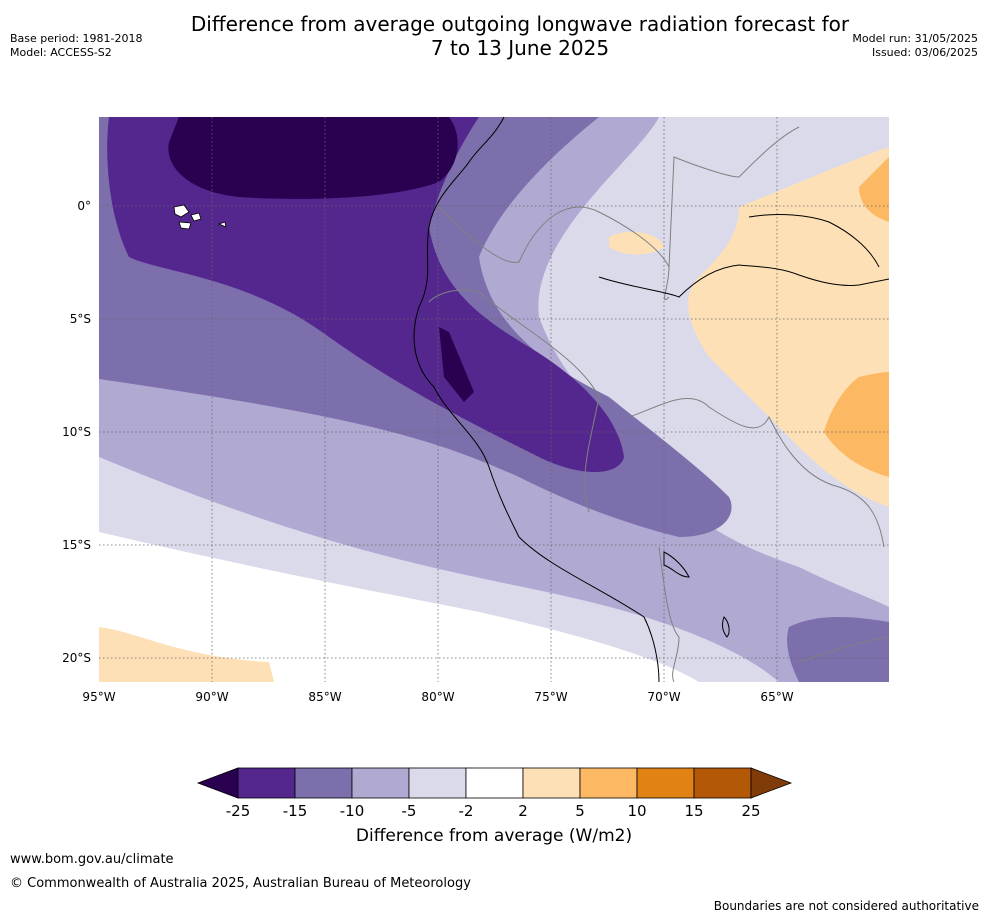 This screenshot has height=919, width=988. What do you see at coordinates (777, 697) in the screenshot?
I see `lon-label-65w: 65°W` at bounding box center [777, 697].